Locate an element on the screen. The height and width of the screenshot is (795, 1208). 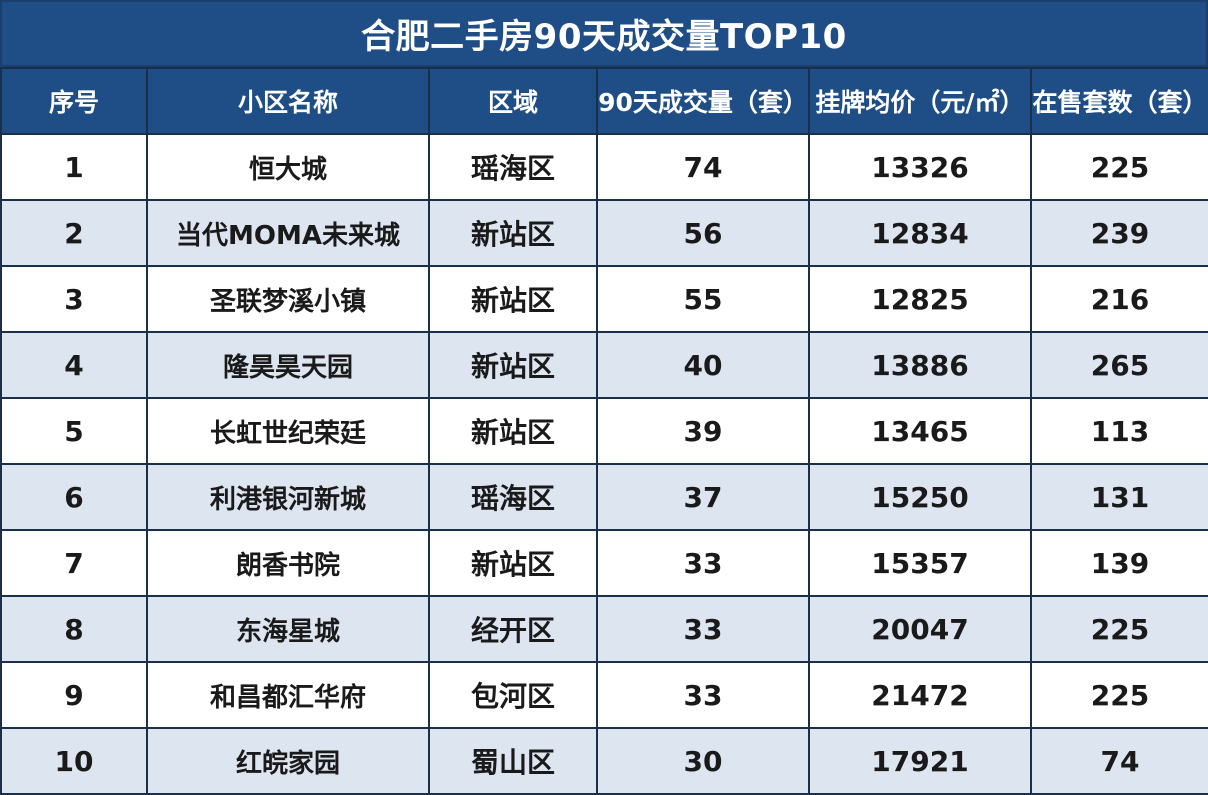
column-header-community: 小区名称 is located at coordinates (288, 101).